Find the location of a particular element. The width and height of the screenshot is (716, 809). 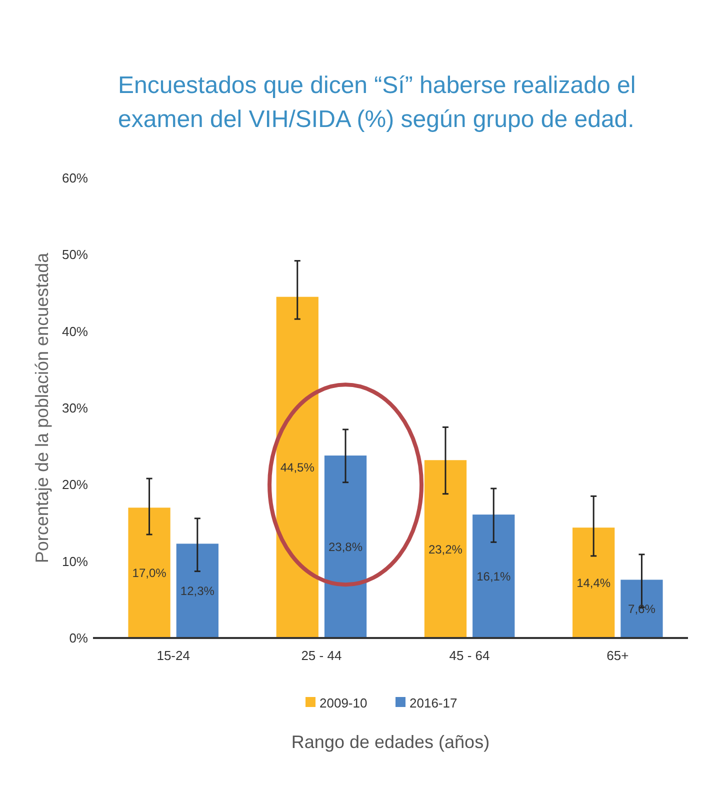

x-tick-label: 65+ is located at coordinates (617, 655).